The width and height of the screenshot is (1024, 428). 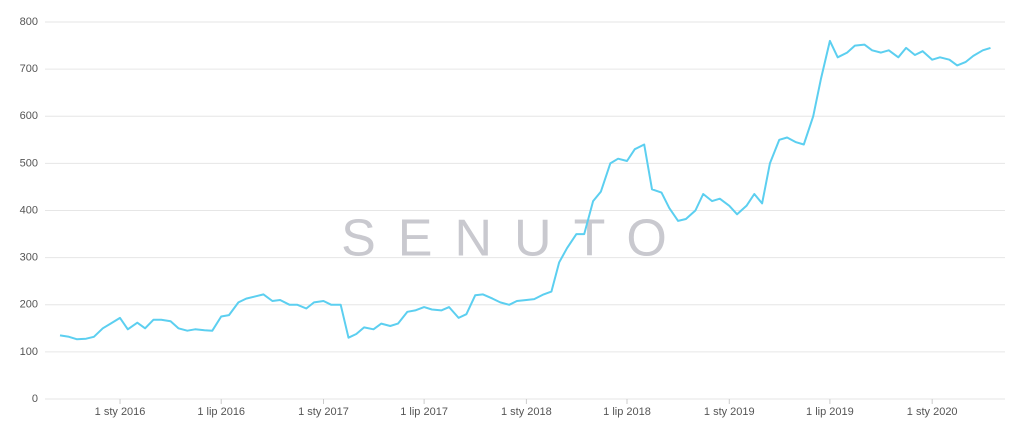 What do you see at coordinates (526, 412) in the screenshot?
I see `x-tick-label: 1 sty 2018` at bounding box center [526, 412].